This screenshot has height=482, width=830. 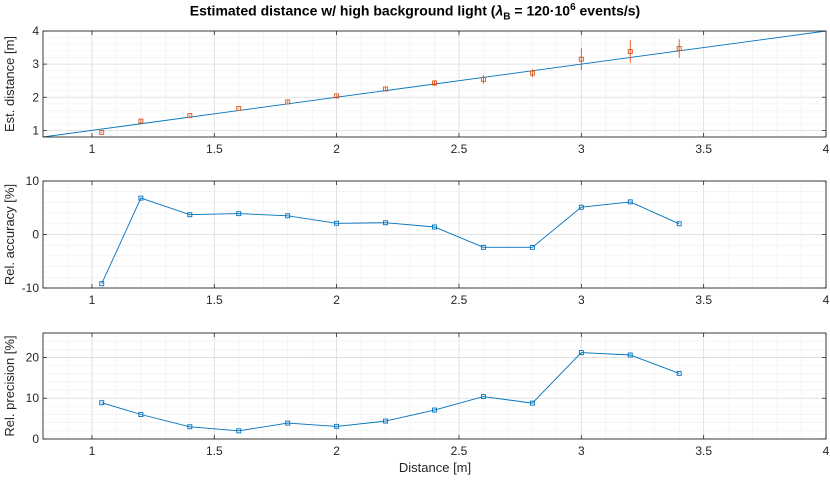 I want to click on y-axis-label: Rel. accuracy [%], so click(x=9, y=234).